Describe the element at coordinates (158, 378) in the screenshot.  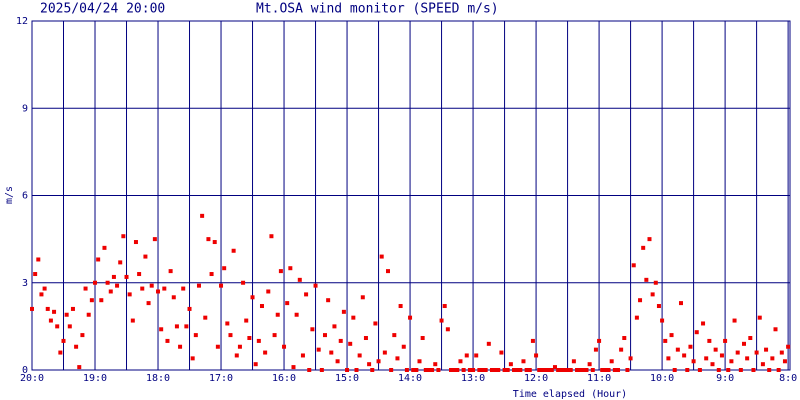
I see `x-tick-label: 18:0` at that location.